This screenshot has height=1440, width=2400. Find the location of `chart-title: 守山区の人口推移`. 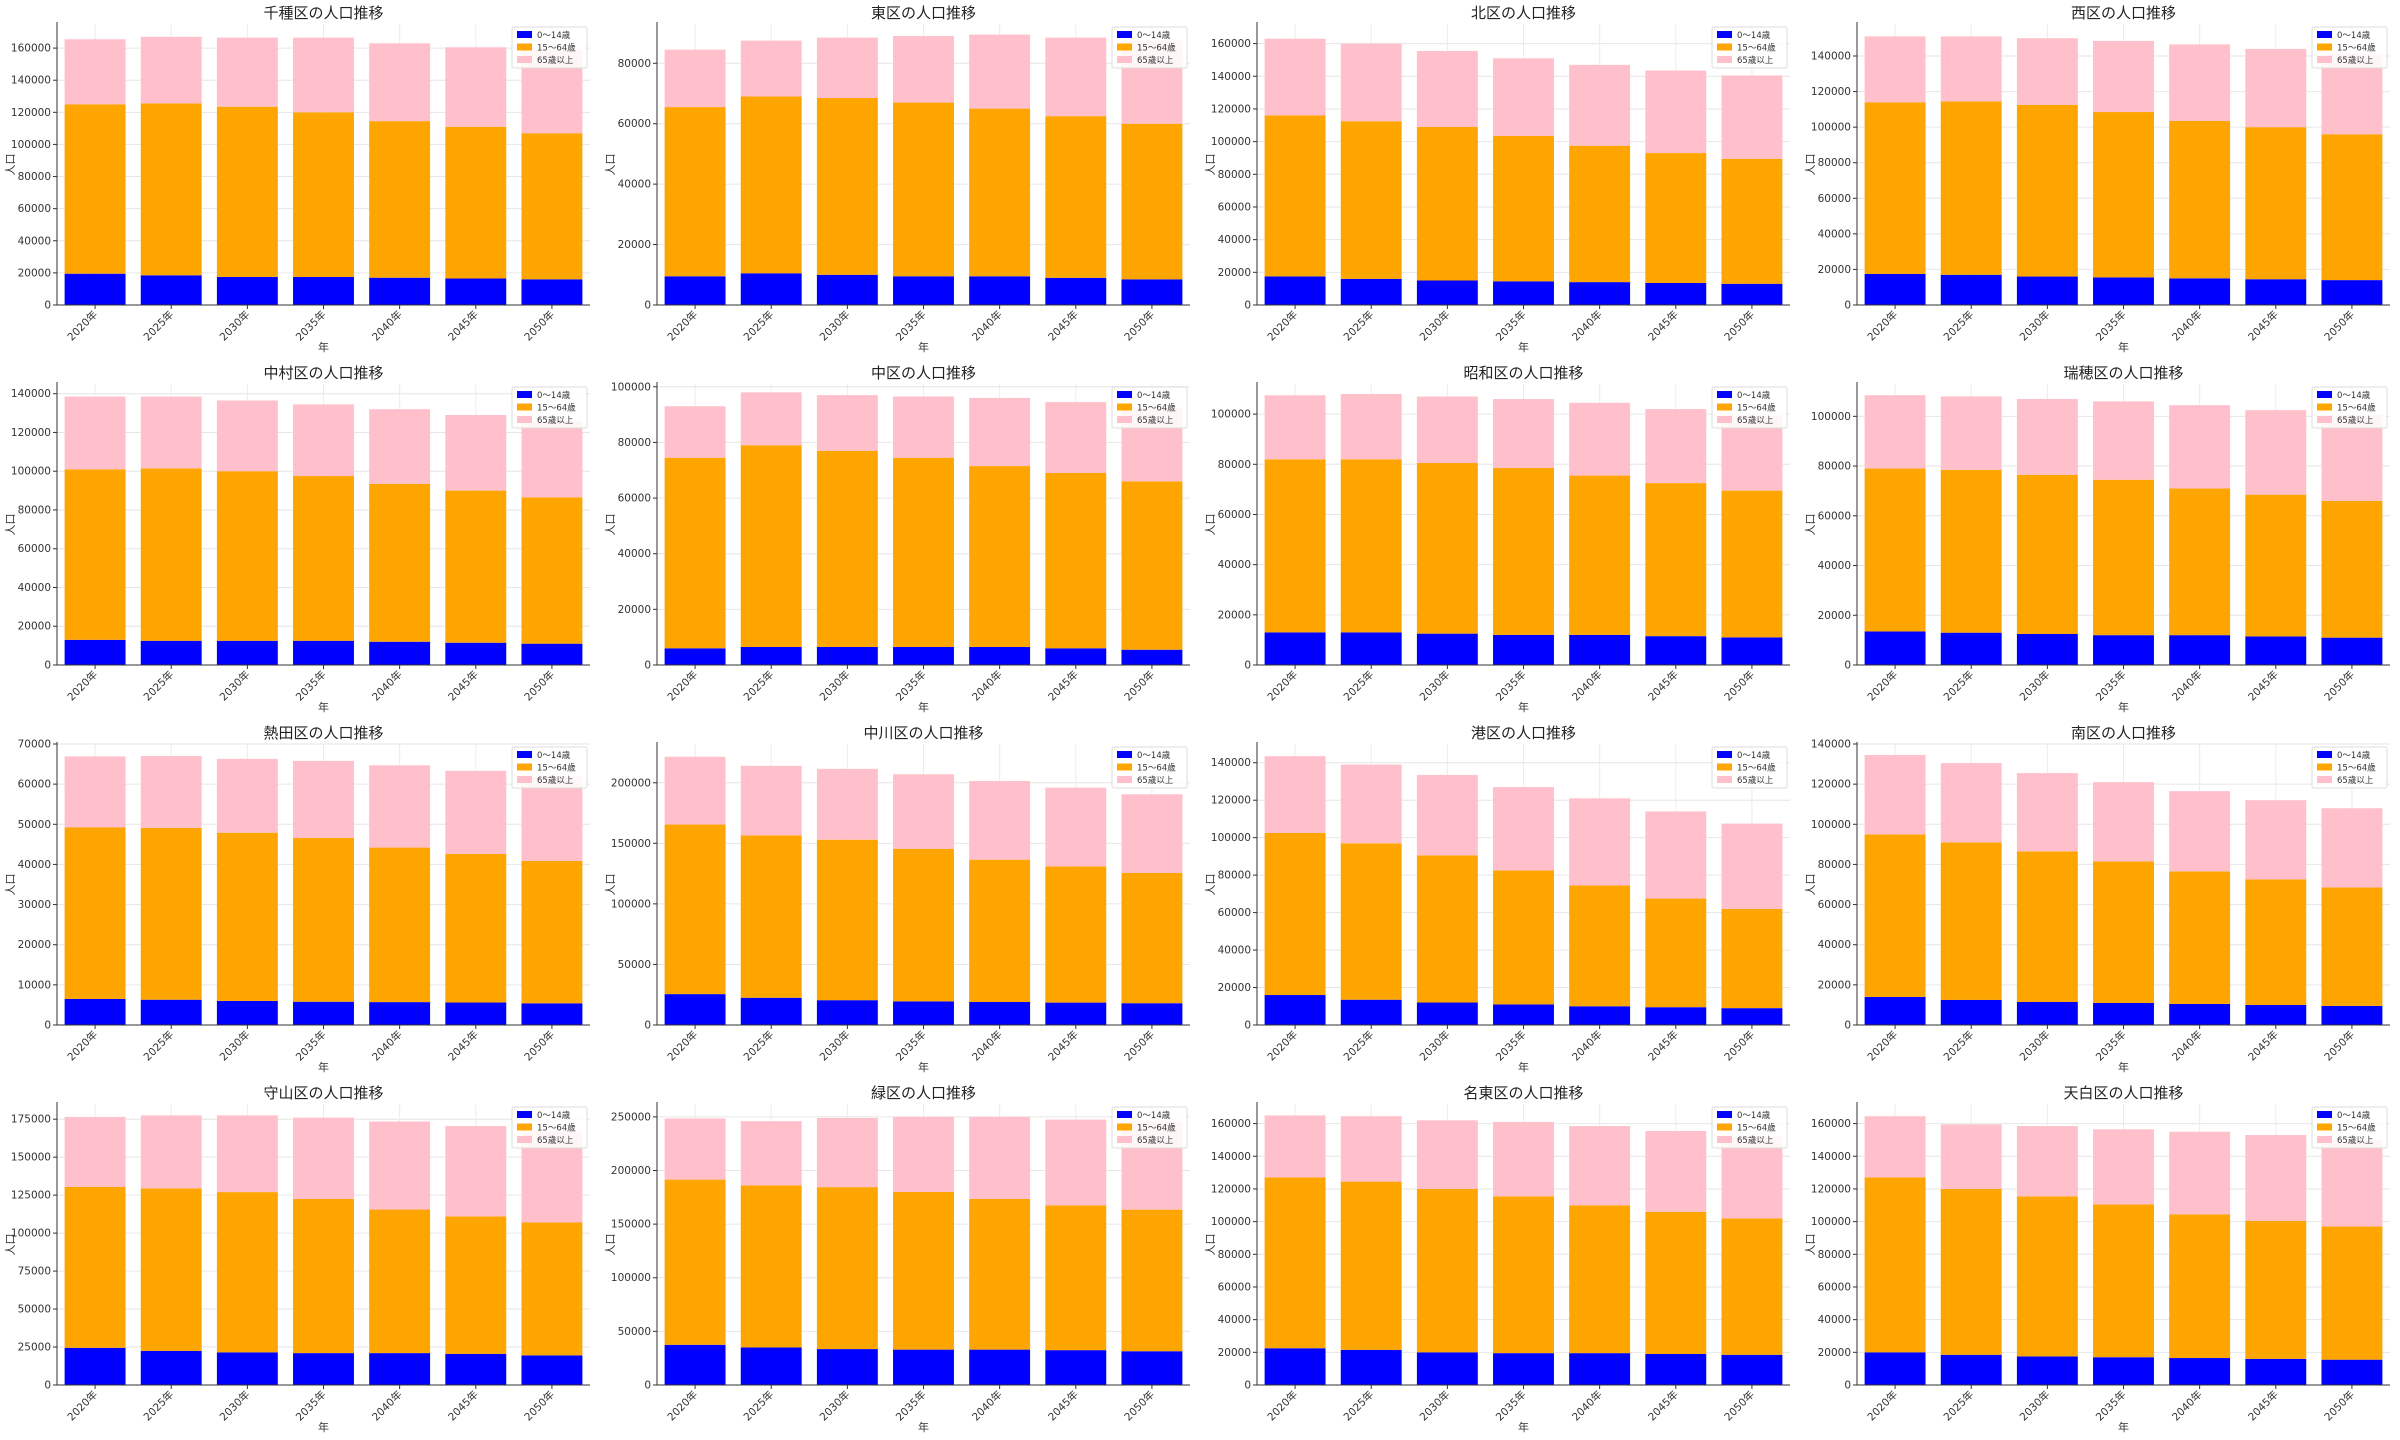

chart-title: 守山区の人口推移 is located at coordinates (323, 1093).